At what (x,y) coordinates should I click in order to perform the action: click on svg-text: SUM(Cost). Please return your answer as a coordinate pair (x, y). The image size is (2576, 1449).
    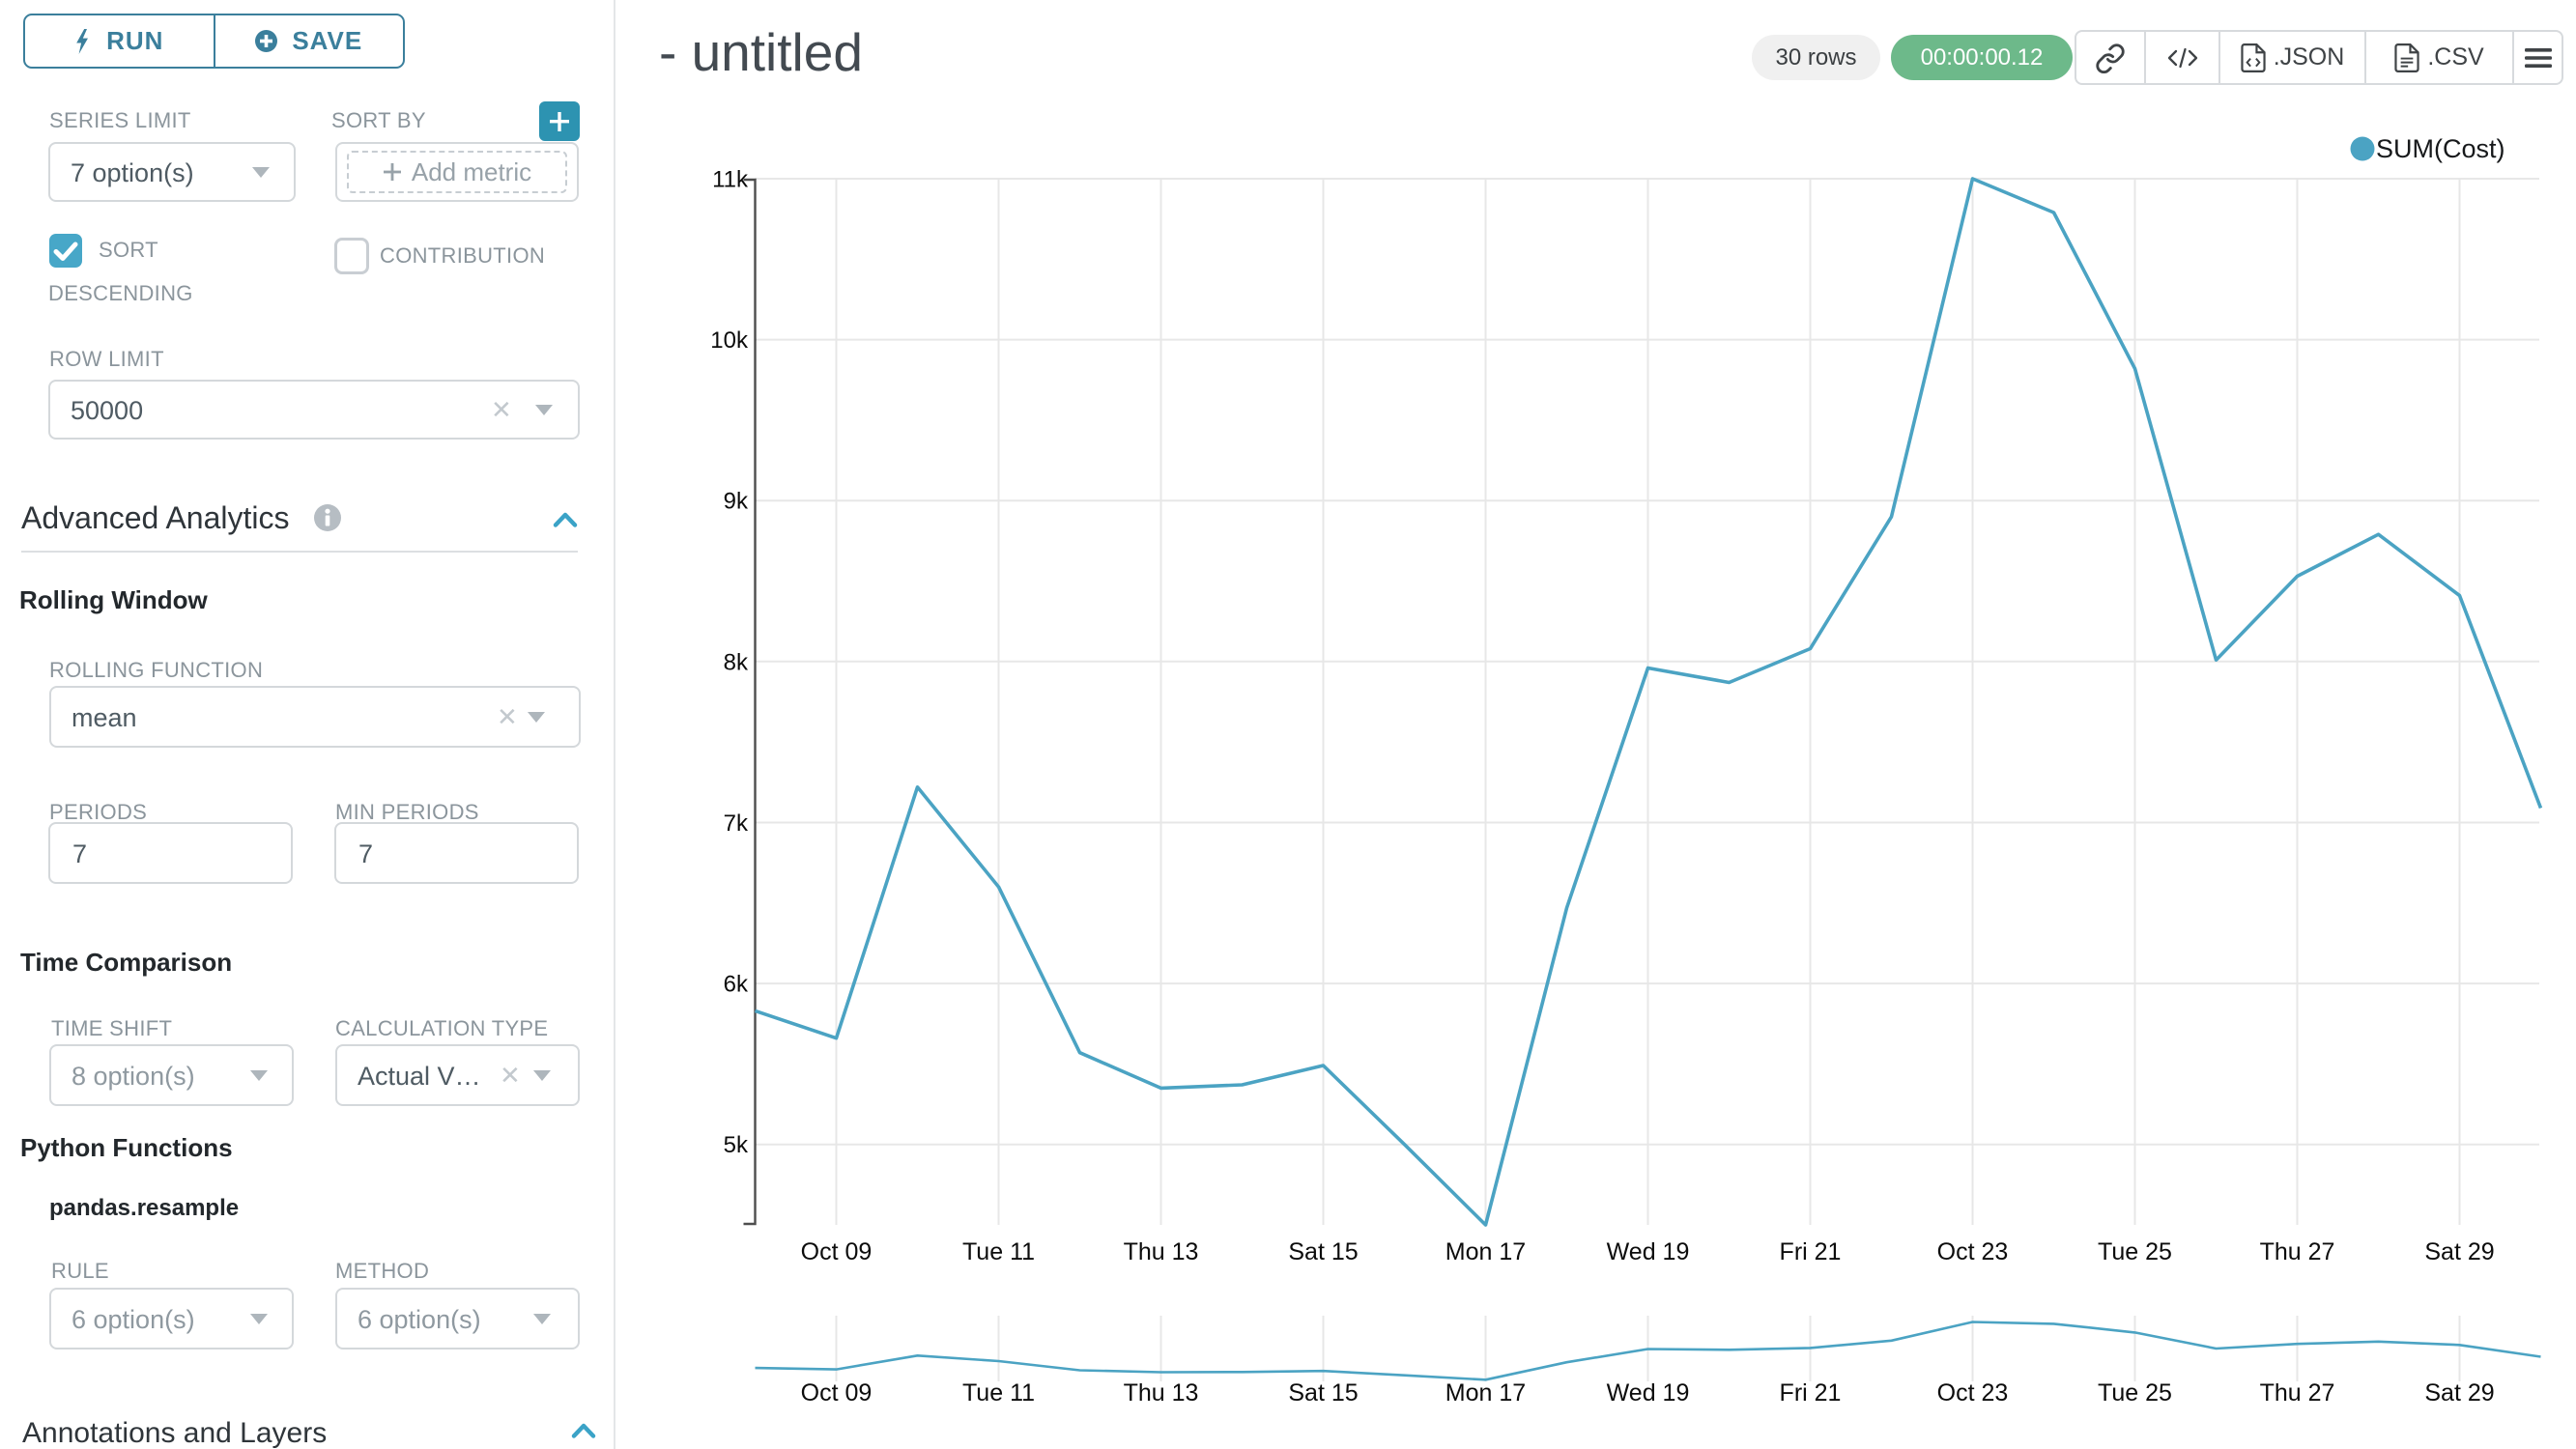
    Looking at the image, I should click on (2441, 148).